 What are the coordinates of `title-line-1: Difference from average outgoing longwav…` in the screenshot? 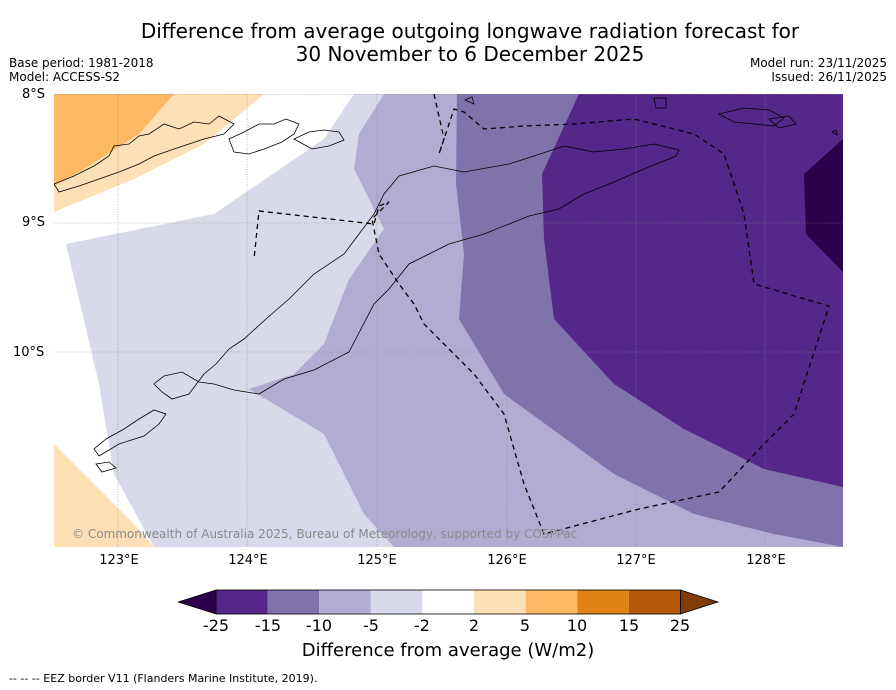 It's located at (470, 31).